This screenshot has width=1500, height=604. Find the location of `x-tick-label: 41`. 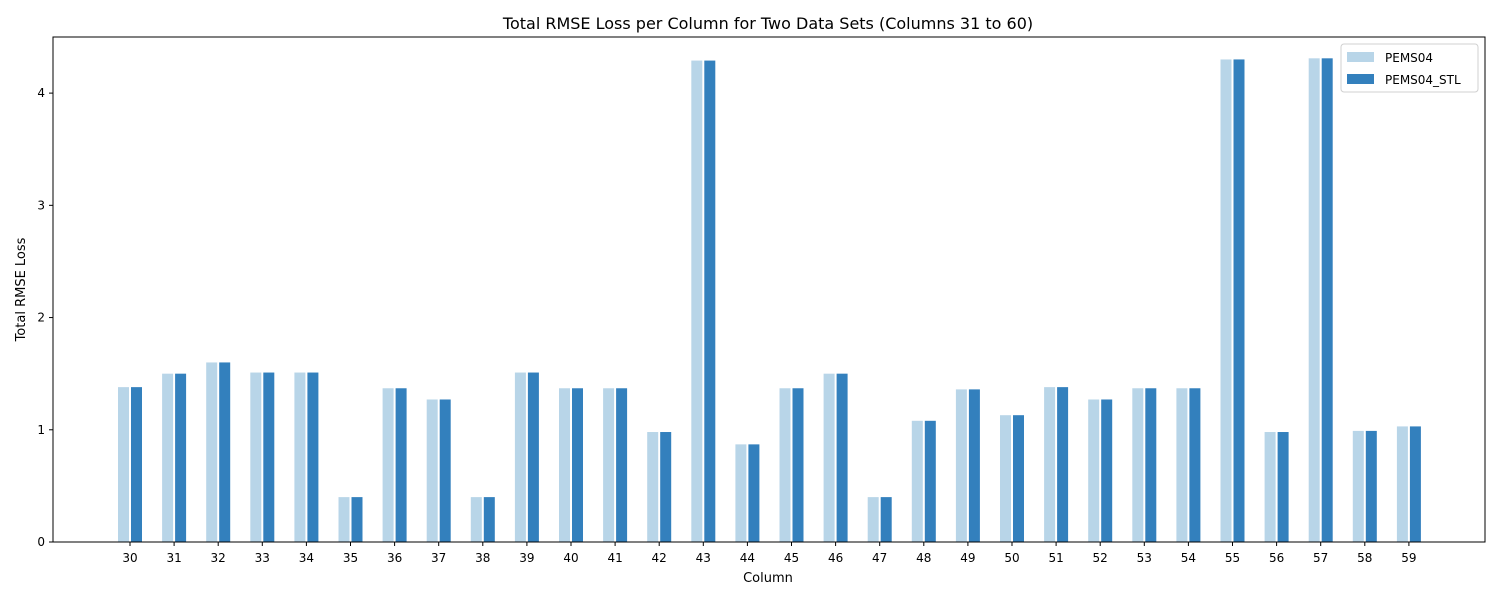

x-tick-label: 41 is located at coordinates (614, 558).